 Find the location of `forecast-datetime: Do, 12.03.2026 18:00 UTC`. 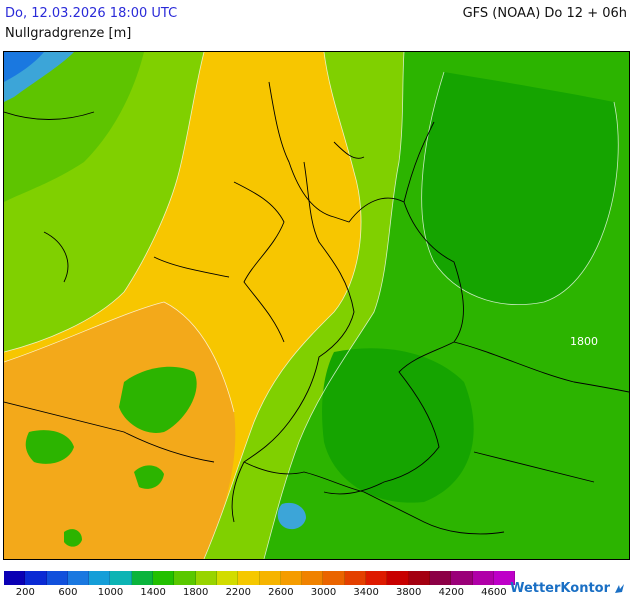

forecast-datetime: Do, 12.03.2026 18:00 UTC is located at coordinates (91, 13).